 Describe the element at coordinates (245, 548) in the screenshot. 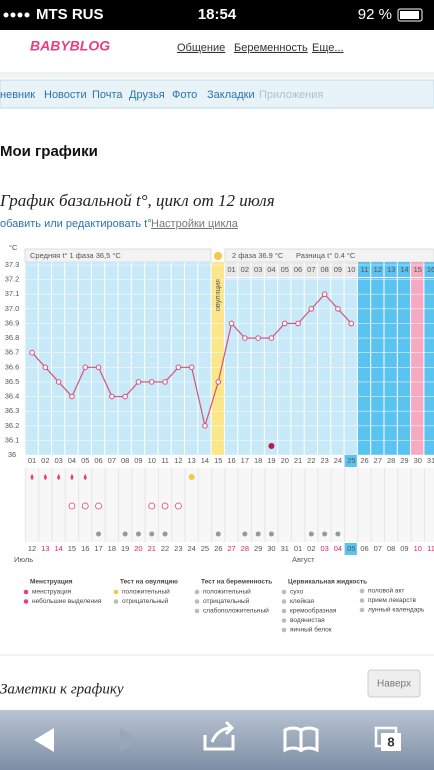

I see `date-label: 28` at that location.